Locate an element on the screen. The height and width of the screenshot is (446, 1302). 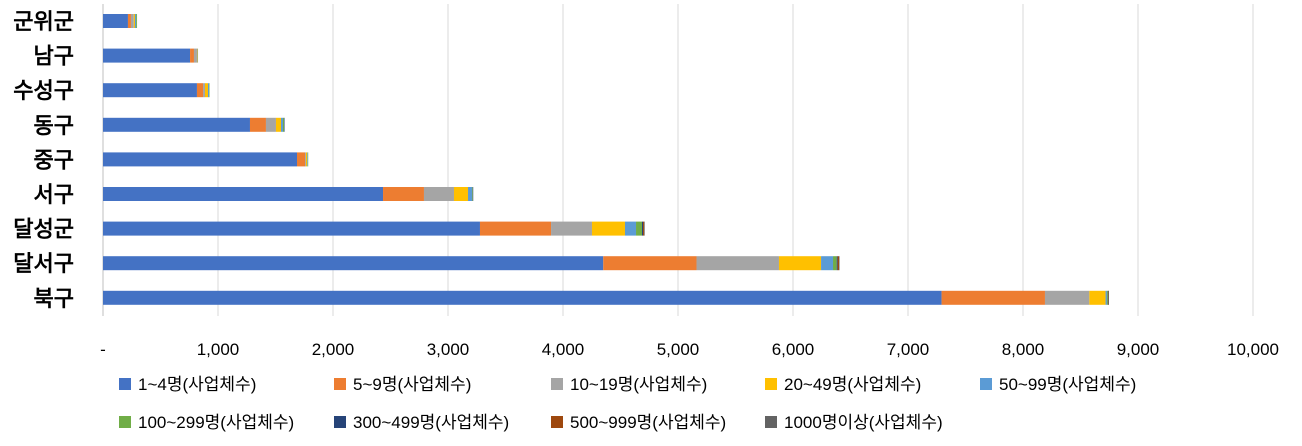
x-tick-label: 3,000 is located at coordinates (448, 349).